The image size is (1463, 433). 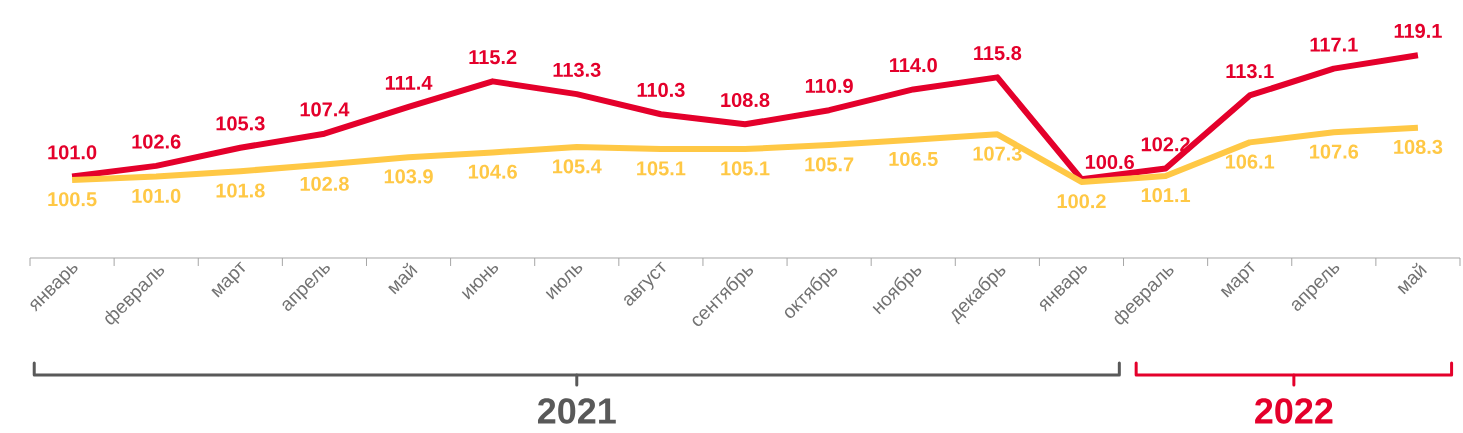 I want to click on data-label: 105.7, so click(x=829, y=164).